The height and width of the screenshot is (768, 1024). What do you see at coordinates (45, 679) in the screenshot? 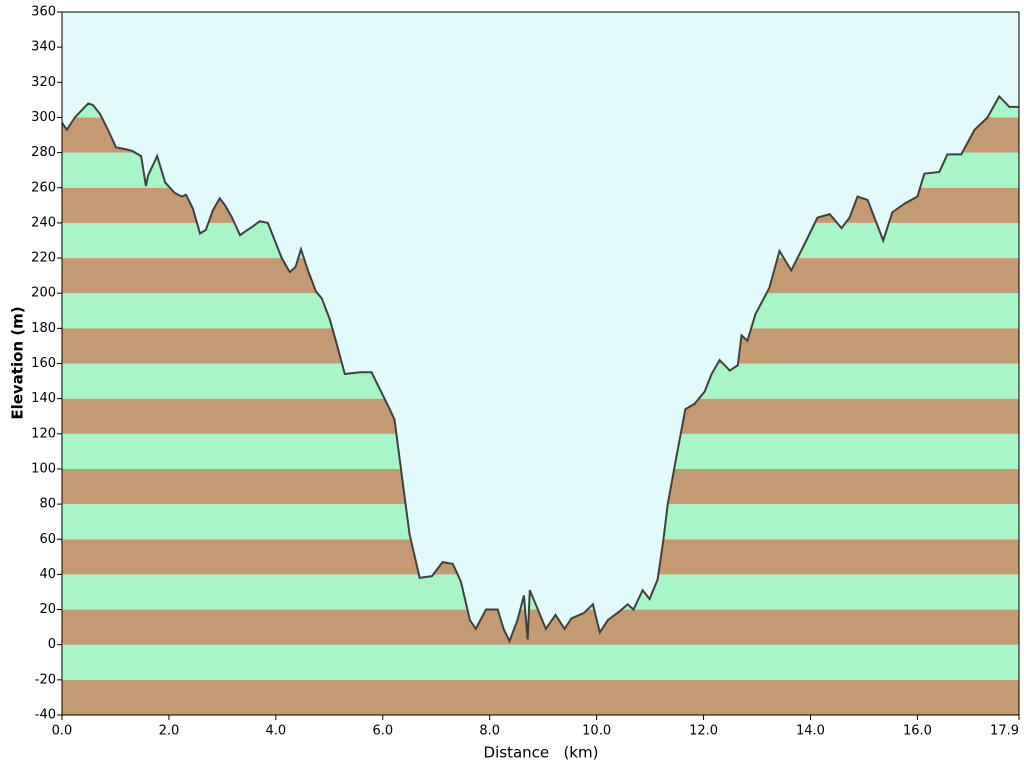
I see `y-tick-label: -20` at bounding box center [45, 679].